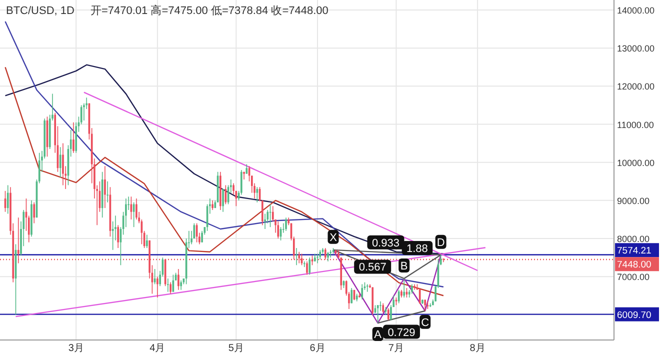  Describe the element at coordinates (478, 348) in the screenshot. I see `x-tick-label: 8月` at that location.